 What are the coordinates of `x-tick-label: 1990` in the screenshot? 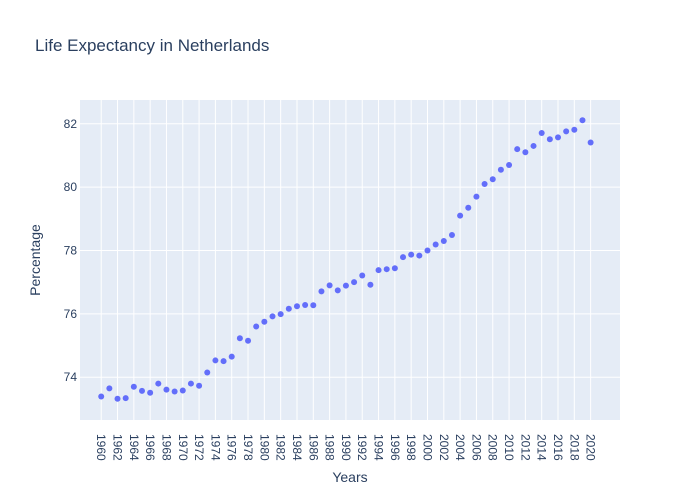 It's located at (346, 447).